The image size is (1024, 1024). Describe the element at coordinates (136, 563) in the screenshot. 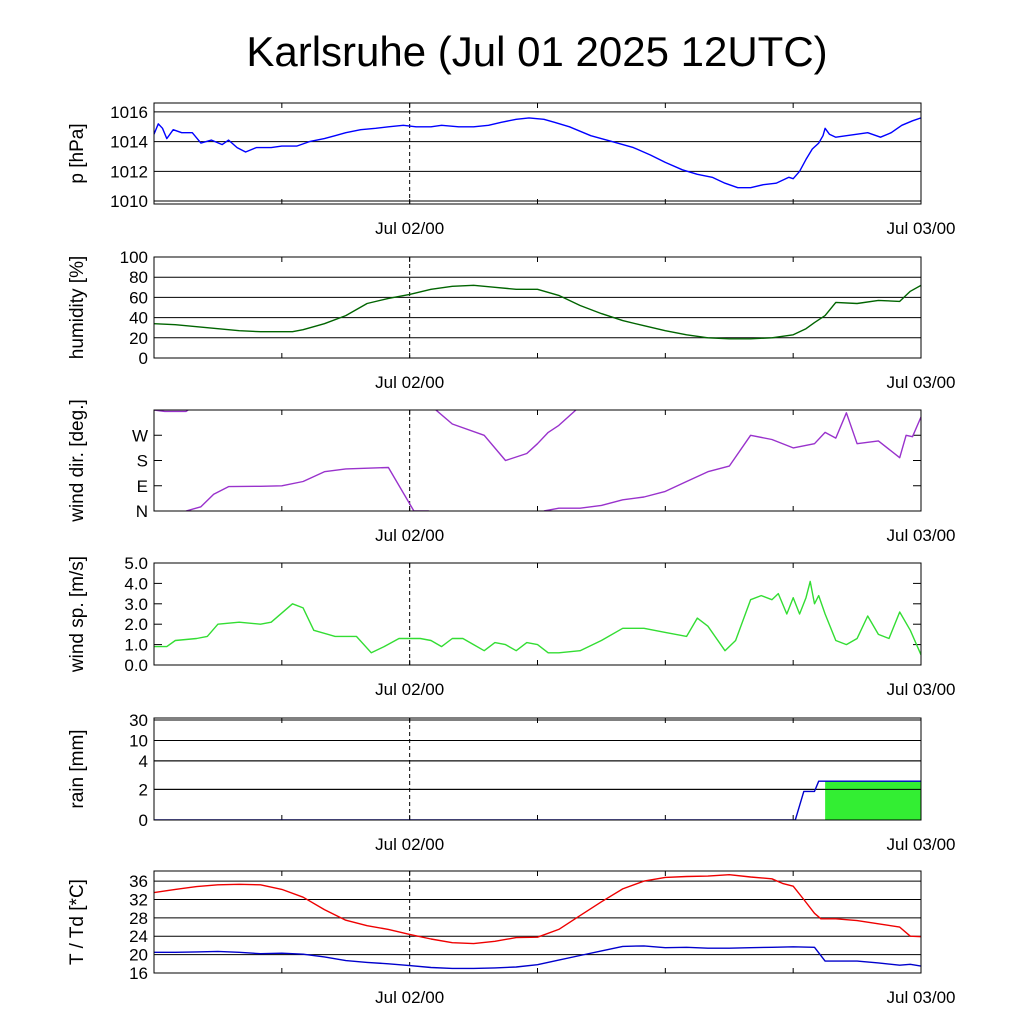

I see `y-tick-label: 5.0` at that location.